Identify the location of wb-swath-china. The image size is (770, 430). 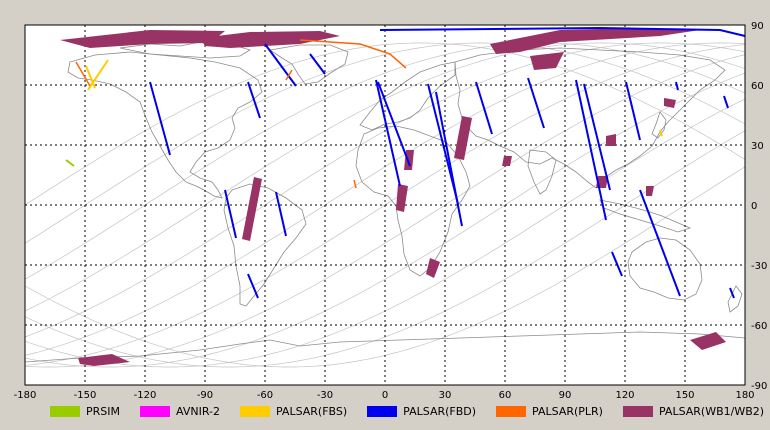
(611, 140).